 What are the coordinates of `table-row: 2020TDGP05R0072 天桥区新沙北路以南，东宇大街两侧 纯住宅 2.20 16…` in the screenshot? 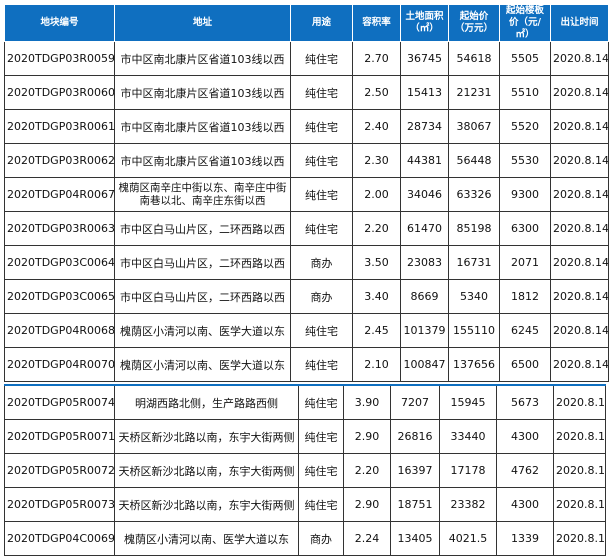 It's located at (305, 470).